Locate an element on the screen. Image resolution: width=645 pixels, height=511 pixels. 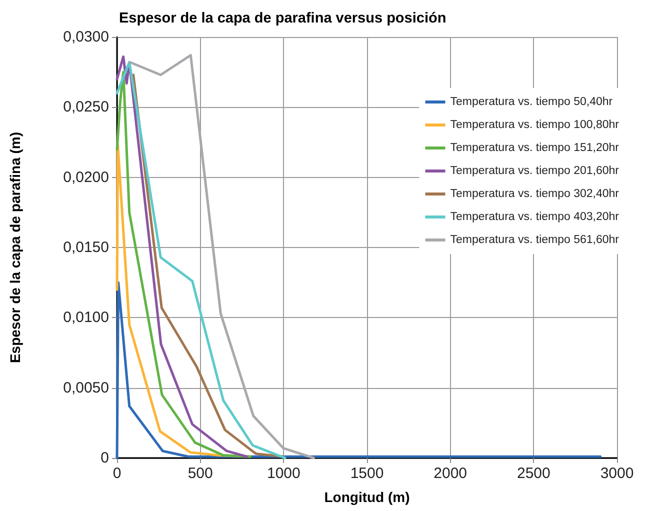
x-tick-label: 0 is located at coordinates (117, 473).